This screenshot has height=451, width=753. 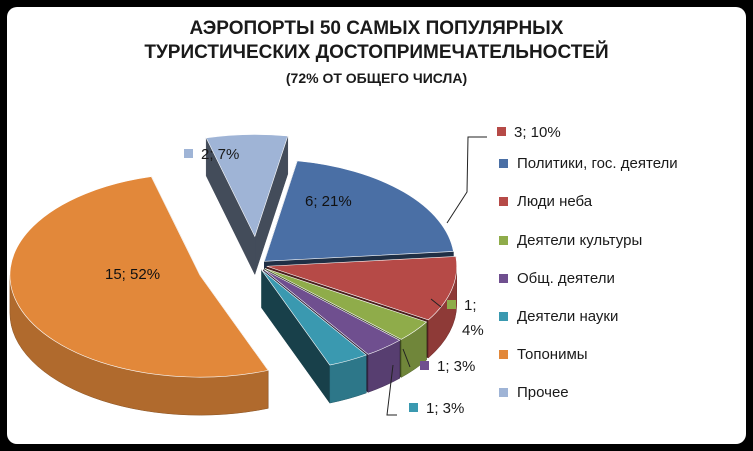 I want to click on data-label-politiki: 6; 21%, so click(x=328, y=201).